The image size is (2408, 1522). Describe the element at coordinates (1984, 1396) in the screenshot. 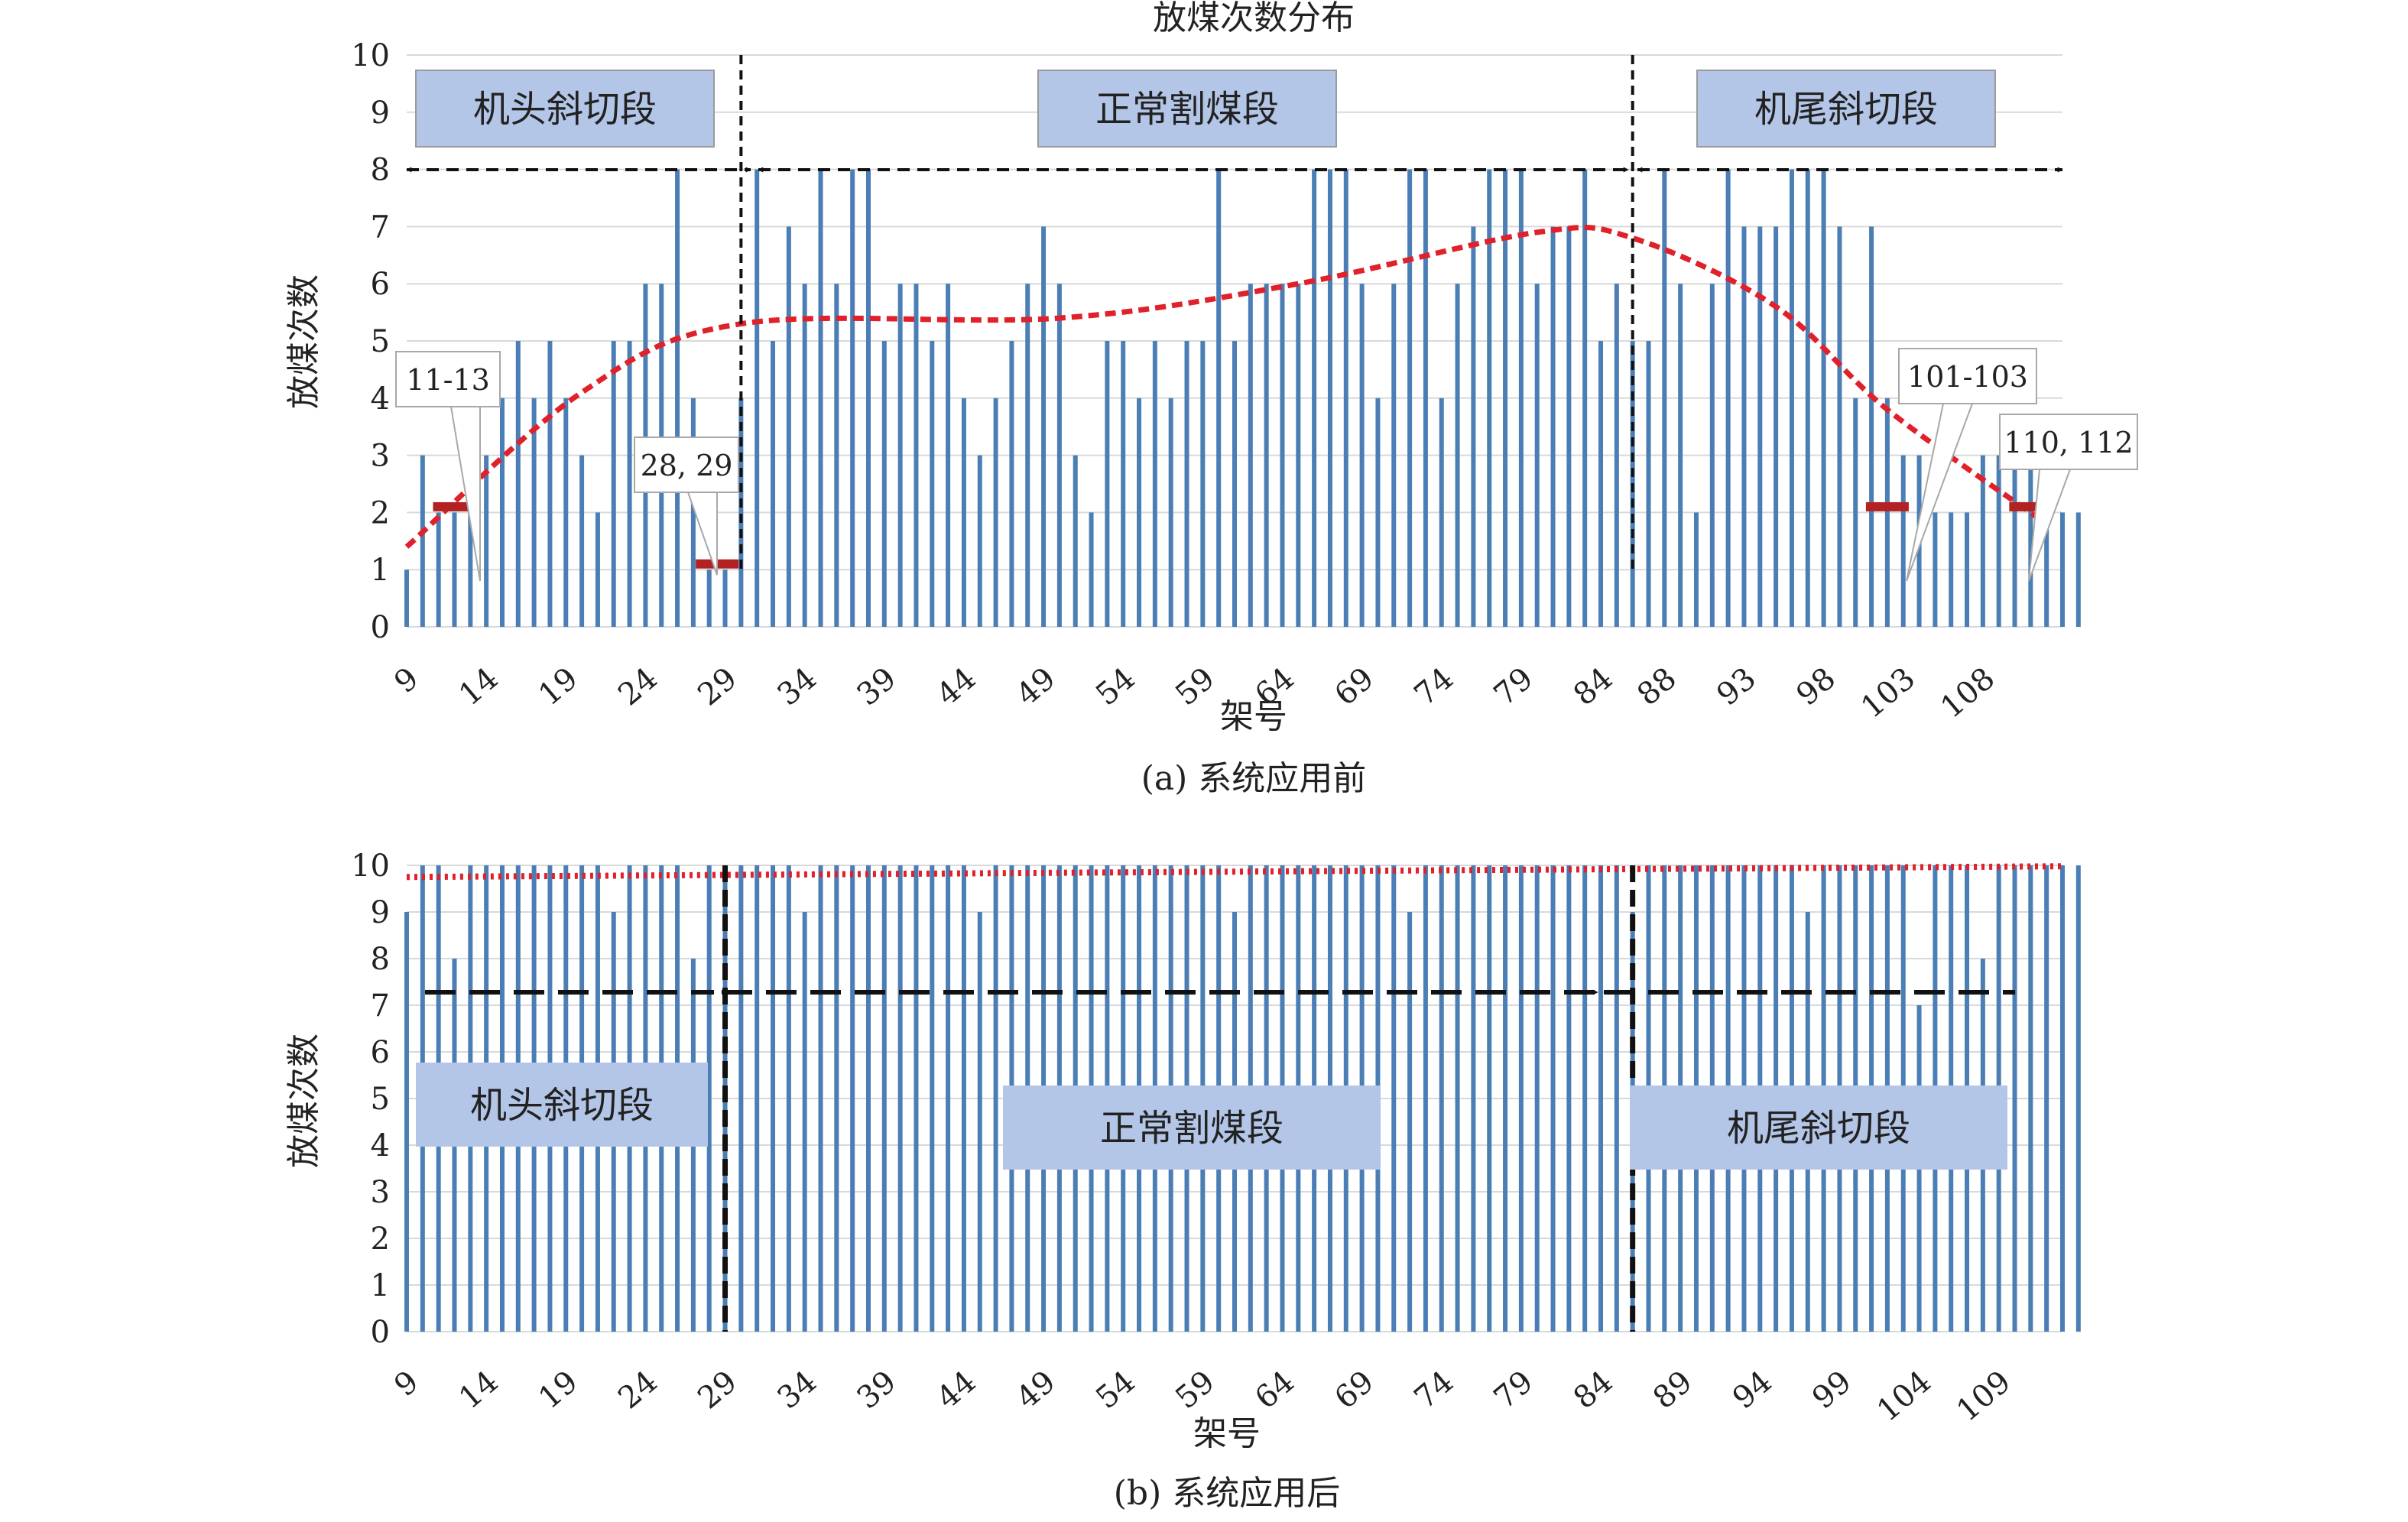

I see `x-tick-label: 10⁹` at that location.